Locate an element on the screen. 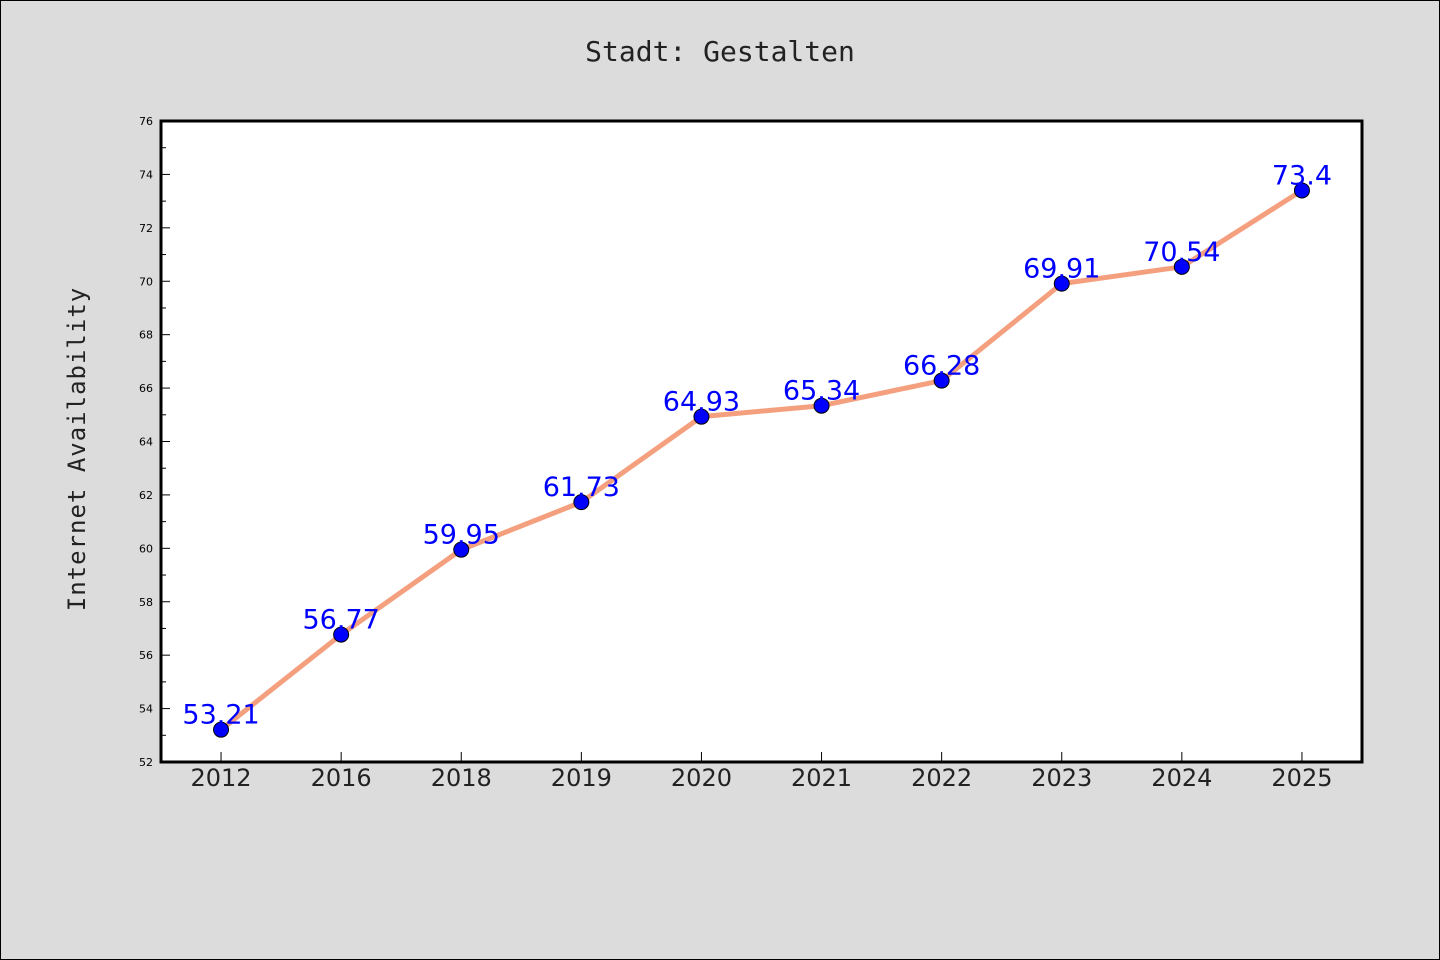  data-label: 69.91 is located at coordinates (1061, 269).